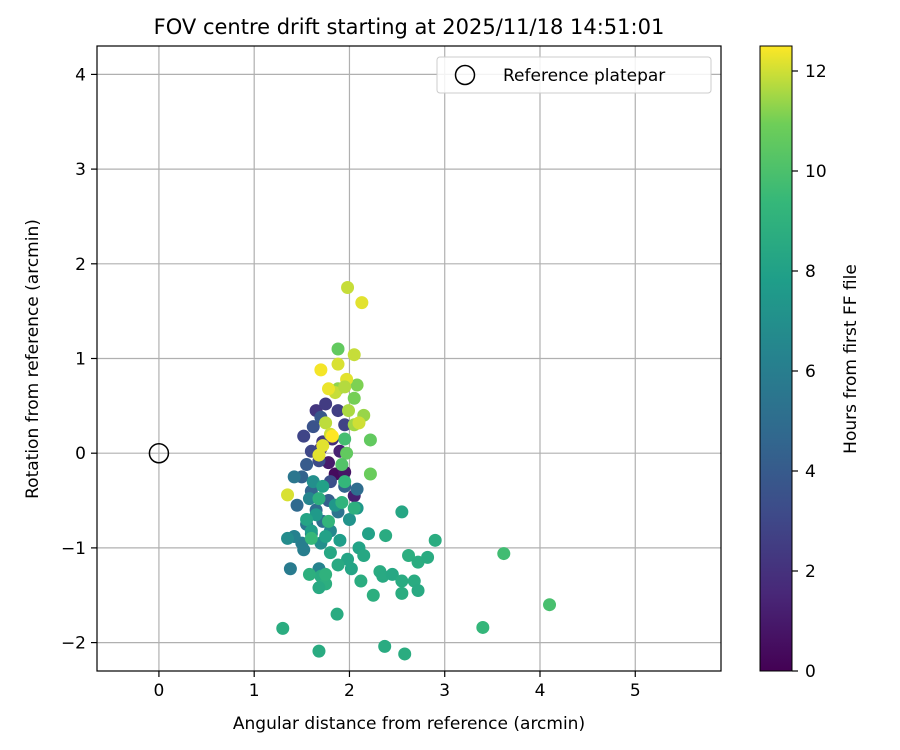 Image resolution: width=900 pixels, height=750 pixels. I want to click on colorbar: 0 2 4 6 8 10 12 Hours from first FF file, so click(810, 363).